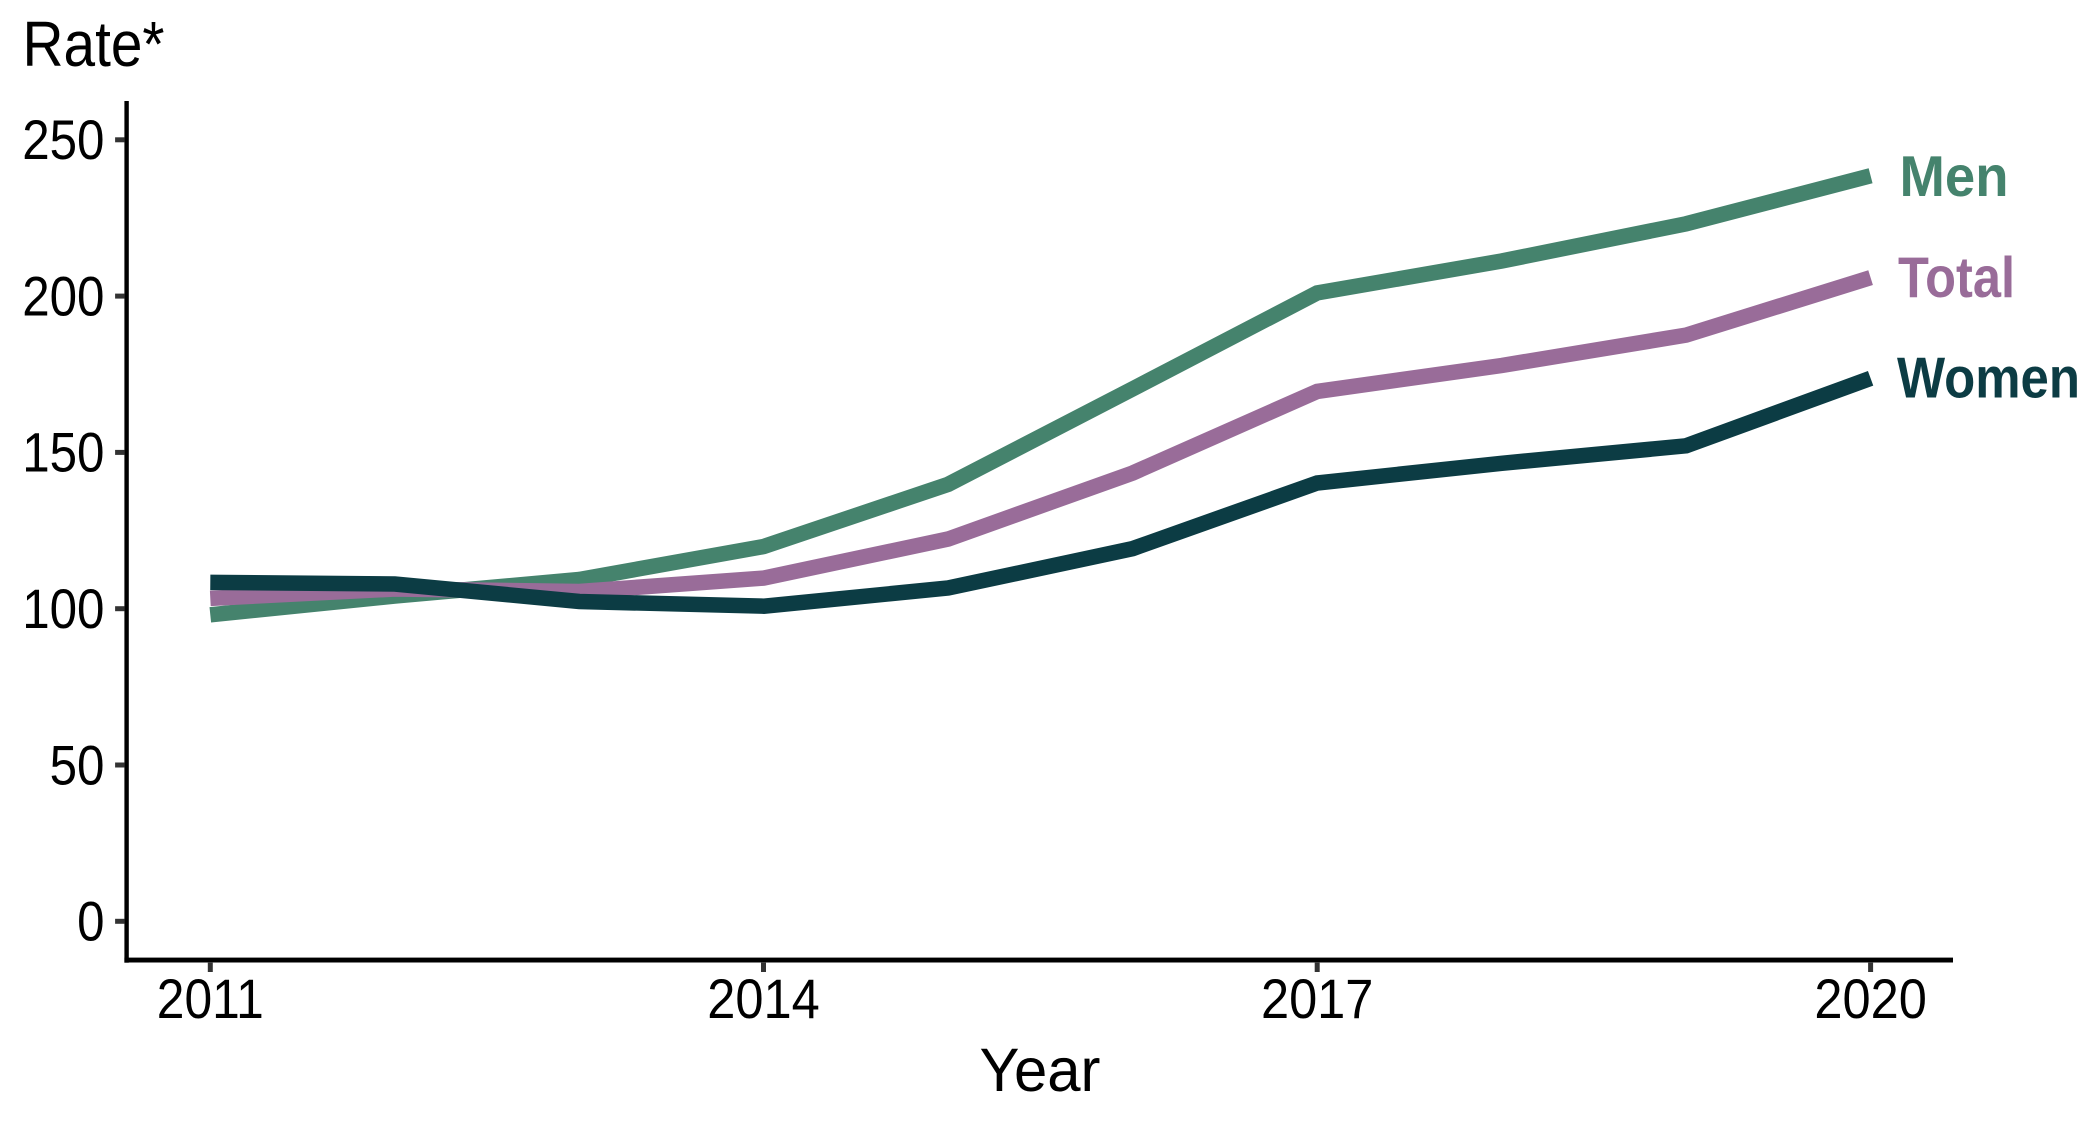 The width and height of the screenshot is (2100, 1125). What do you see at coordinates (63, 453) in the screenshot?
I see `svg-text: 150` at bounding box center [63, 453].